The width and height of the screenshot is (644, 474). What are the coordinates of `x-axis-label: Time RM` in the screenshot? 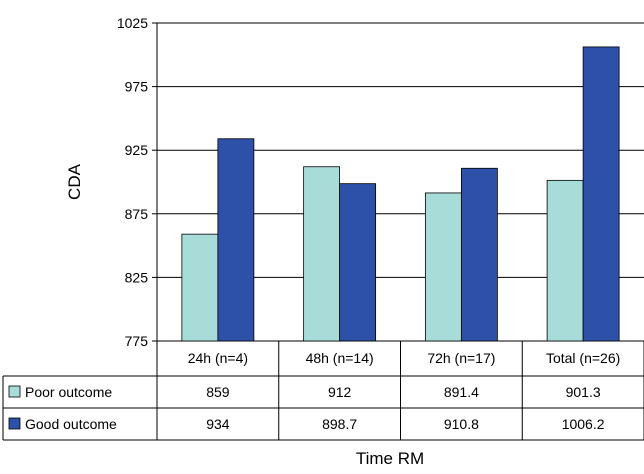 It's located at (390, 458).